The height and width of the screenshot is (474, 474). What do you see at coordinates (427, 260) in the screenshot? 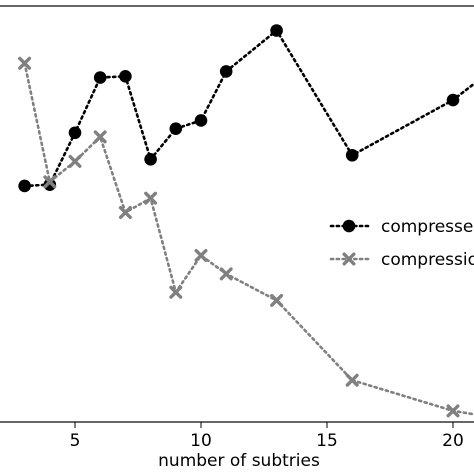
I see `legend-label: compression` at bounding box center [427, 260].